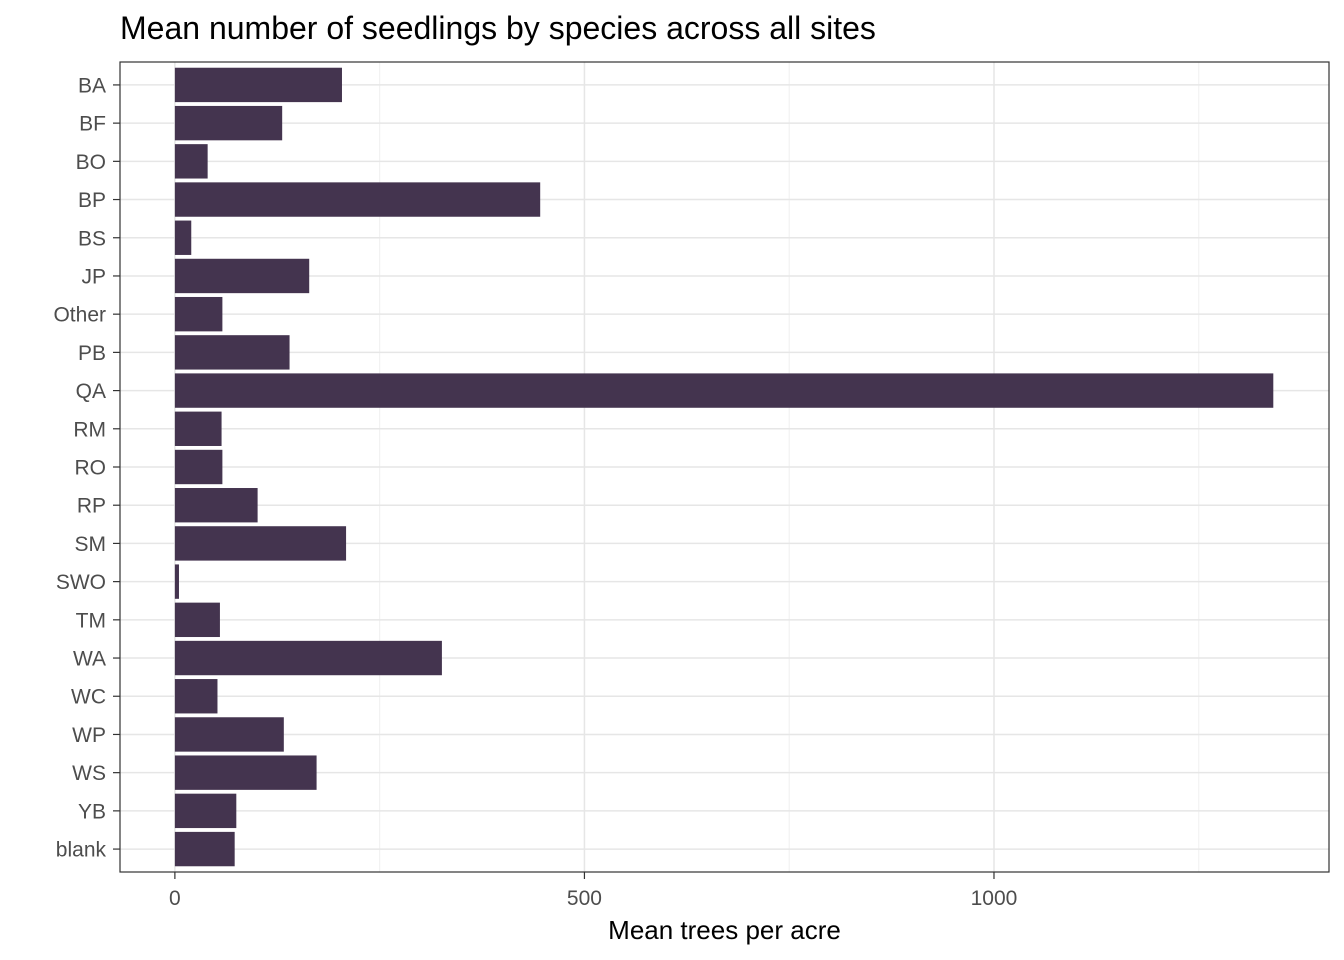 This screenshot has height=960, width=1344. Describe the element at coordinates (92, 85) in the screenshot. I see `y-tick-label: BA` at that location.